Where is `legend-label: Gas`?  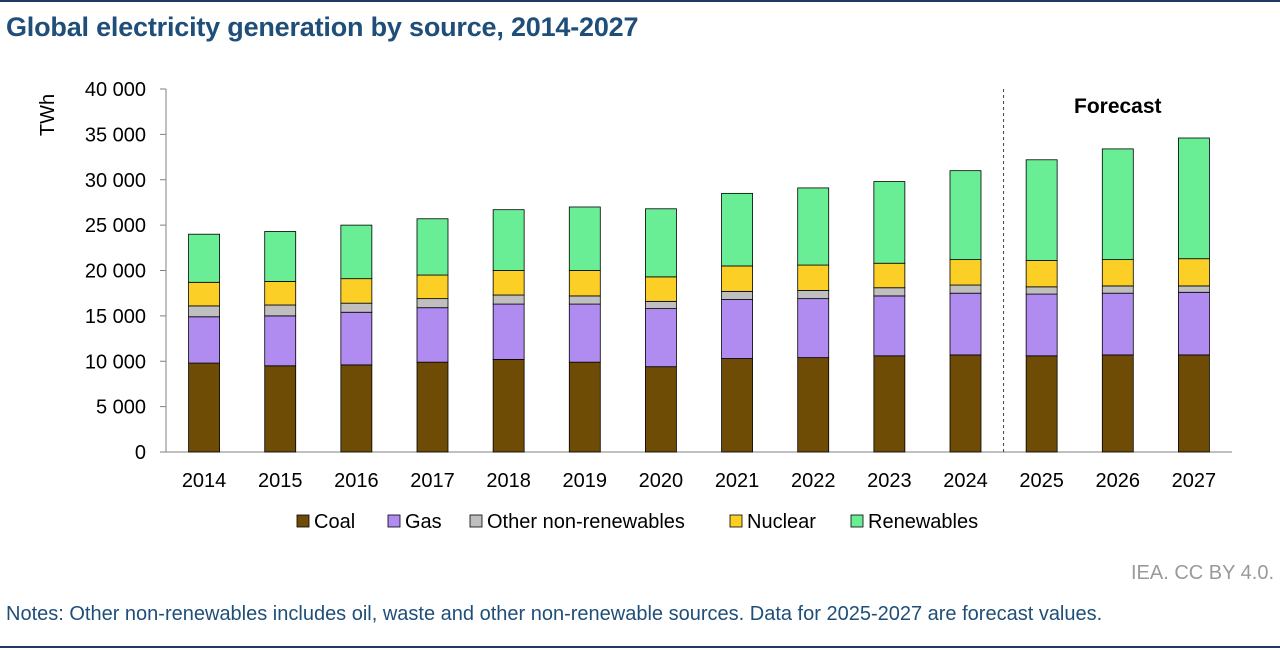 legend-label: Gas is located at coordinates (423, 522).